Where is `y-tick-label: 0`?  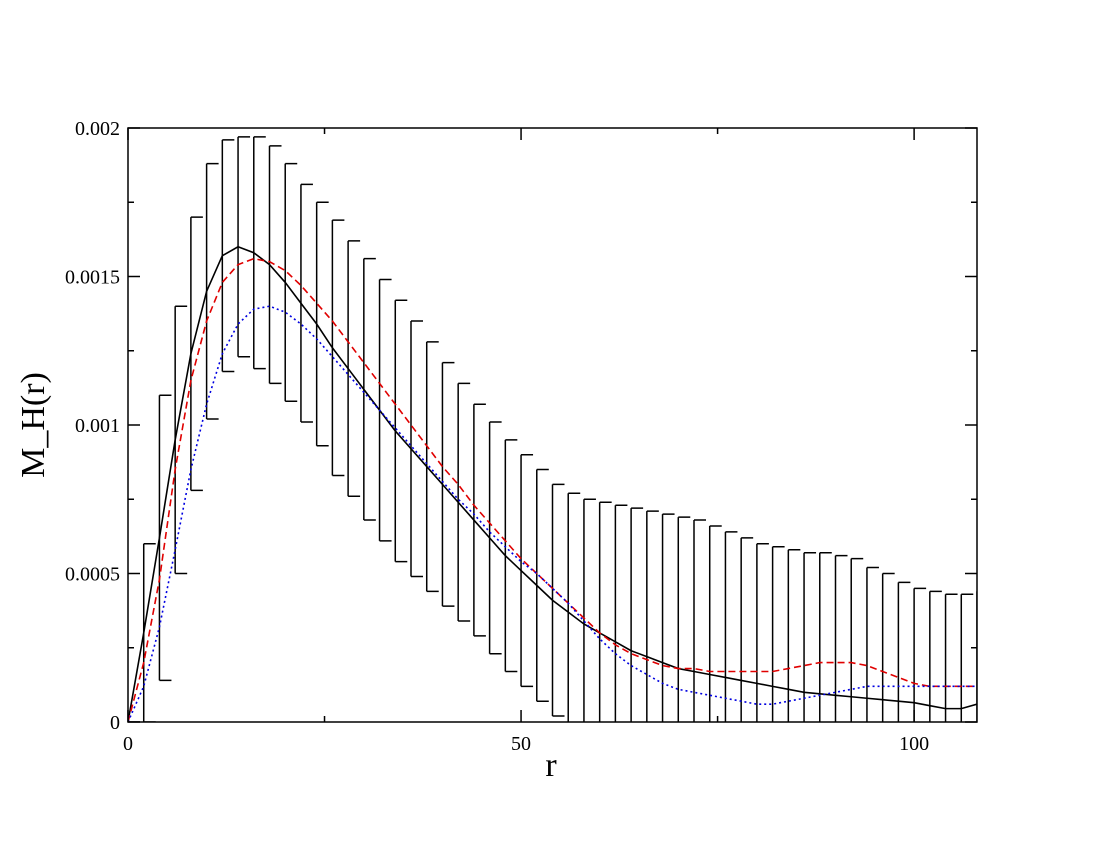
y-tick-label: 0 is located at coordinates (115, 723).